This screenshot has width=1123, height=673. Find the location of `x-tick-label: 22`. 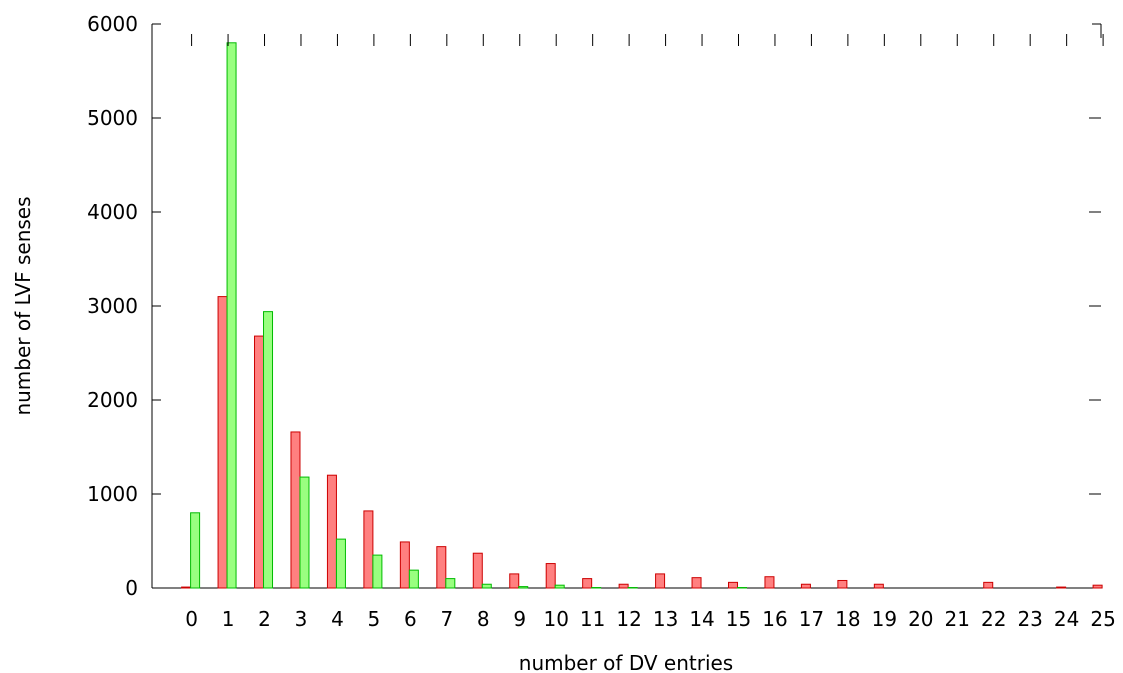

x-tick-label: 22 is located at coordinates (993, 619).